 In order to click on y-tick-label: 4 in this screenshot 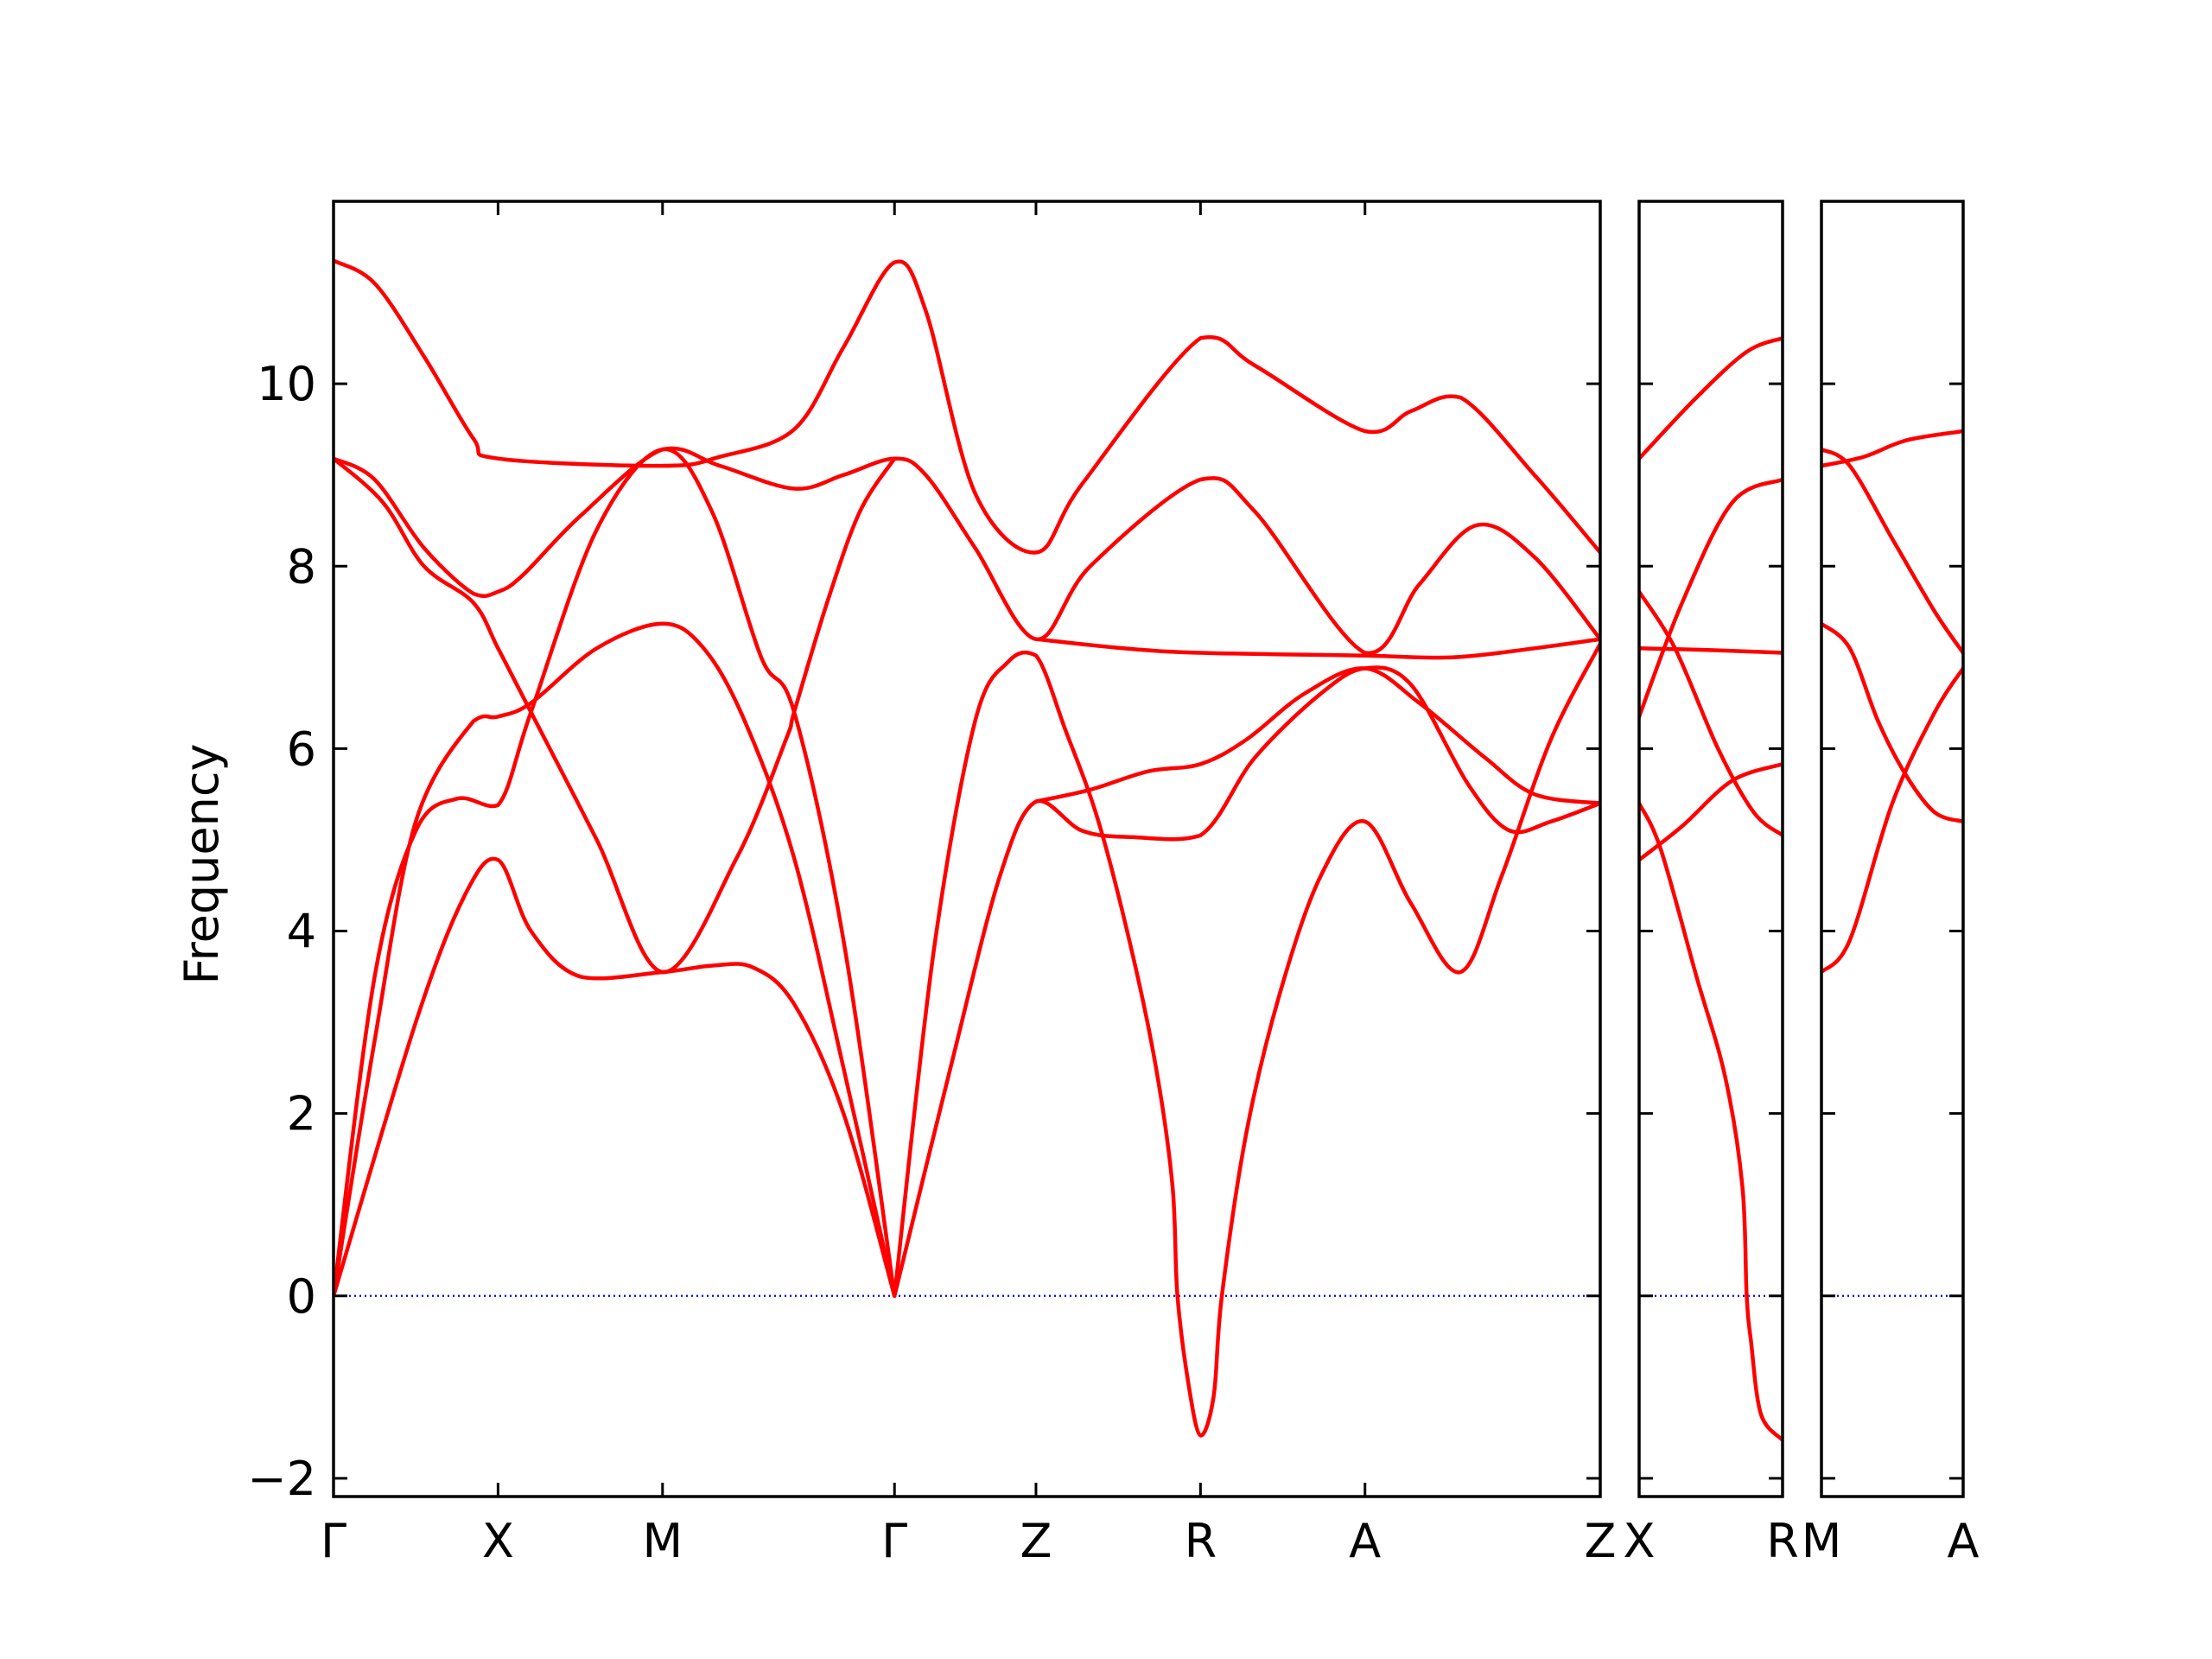, I will do `click(301, 932)`.